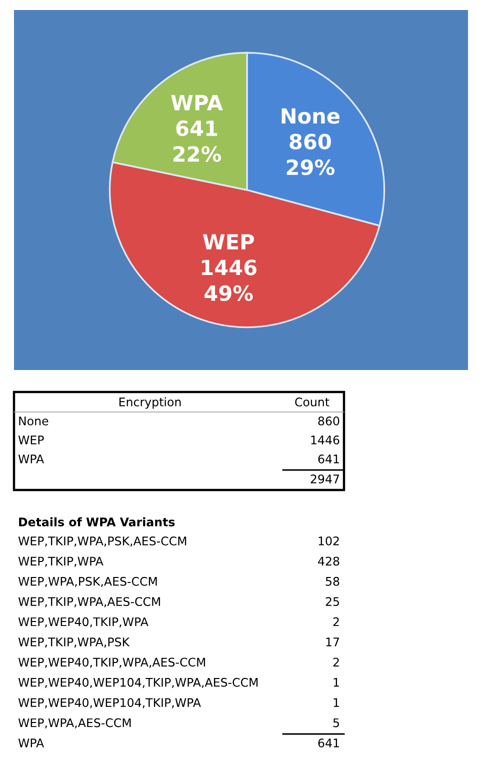  Describe the element at coordinates (311, 116) in the screenshot. I see `slice-label: None` at that location.